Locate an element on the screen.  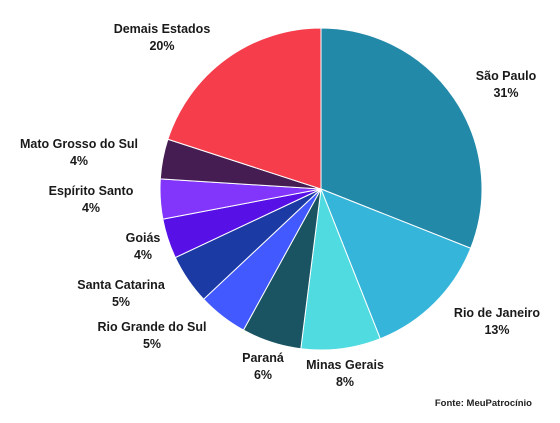
slice-label: Goiás is located at coordinates (143, 238).